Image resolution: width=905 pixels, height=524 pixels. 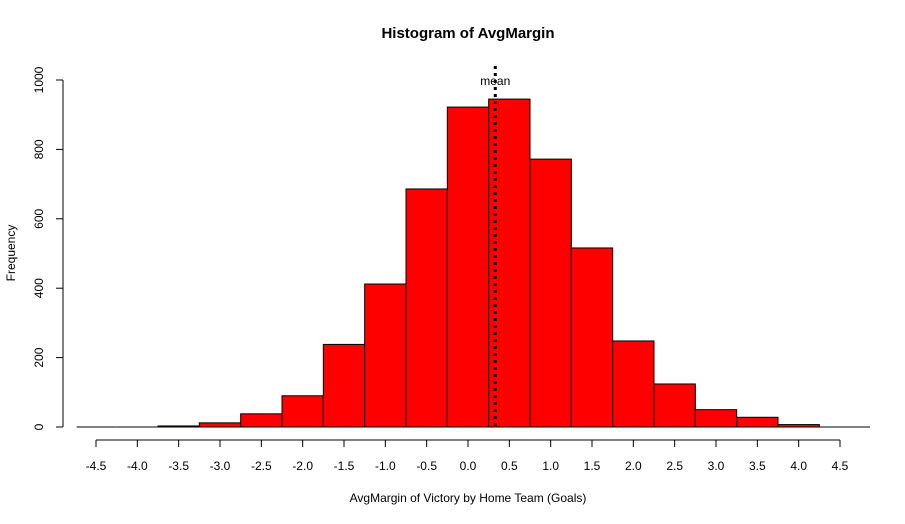 What do you see at coordinates (39, 218) in the screenshot?
I see `y-tick-label: 600` at bounding box center [39, 218].